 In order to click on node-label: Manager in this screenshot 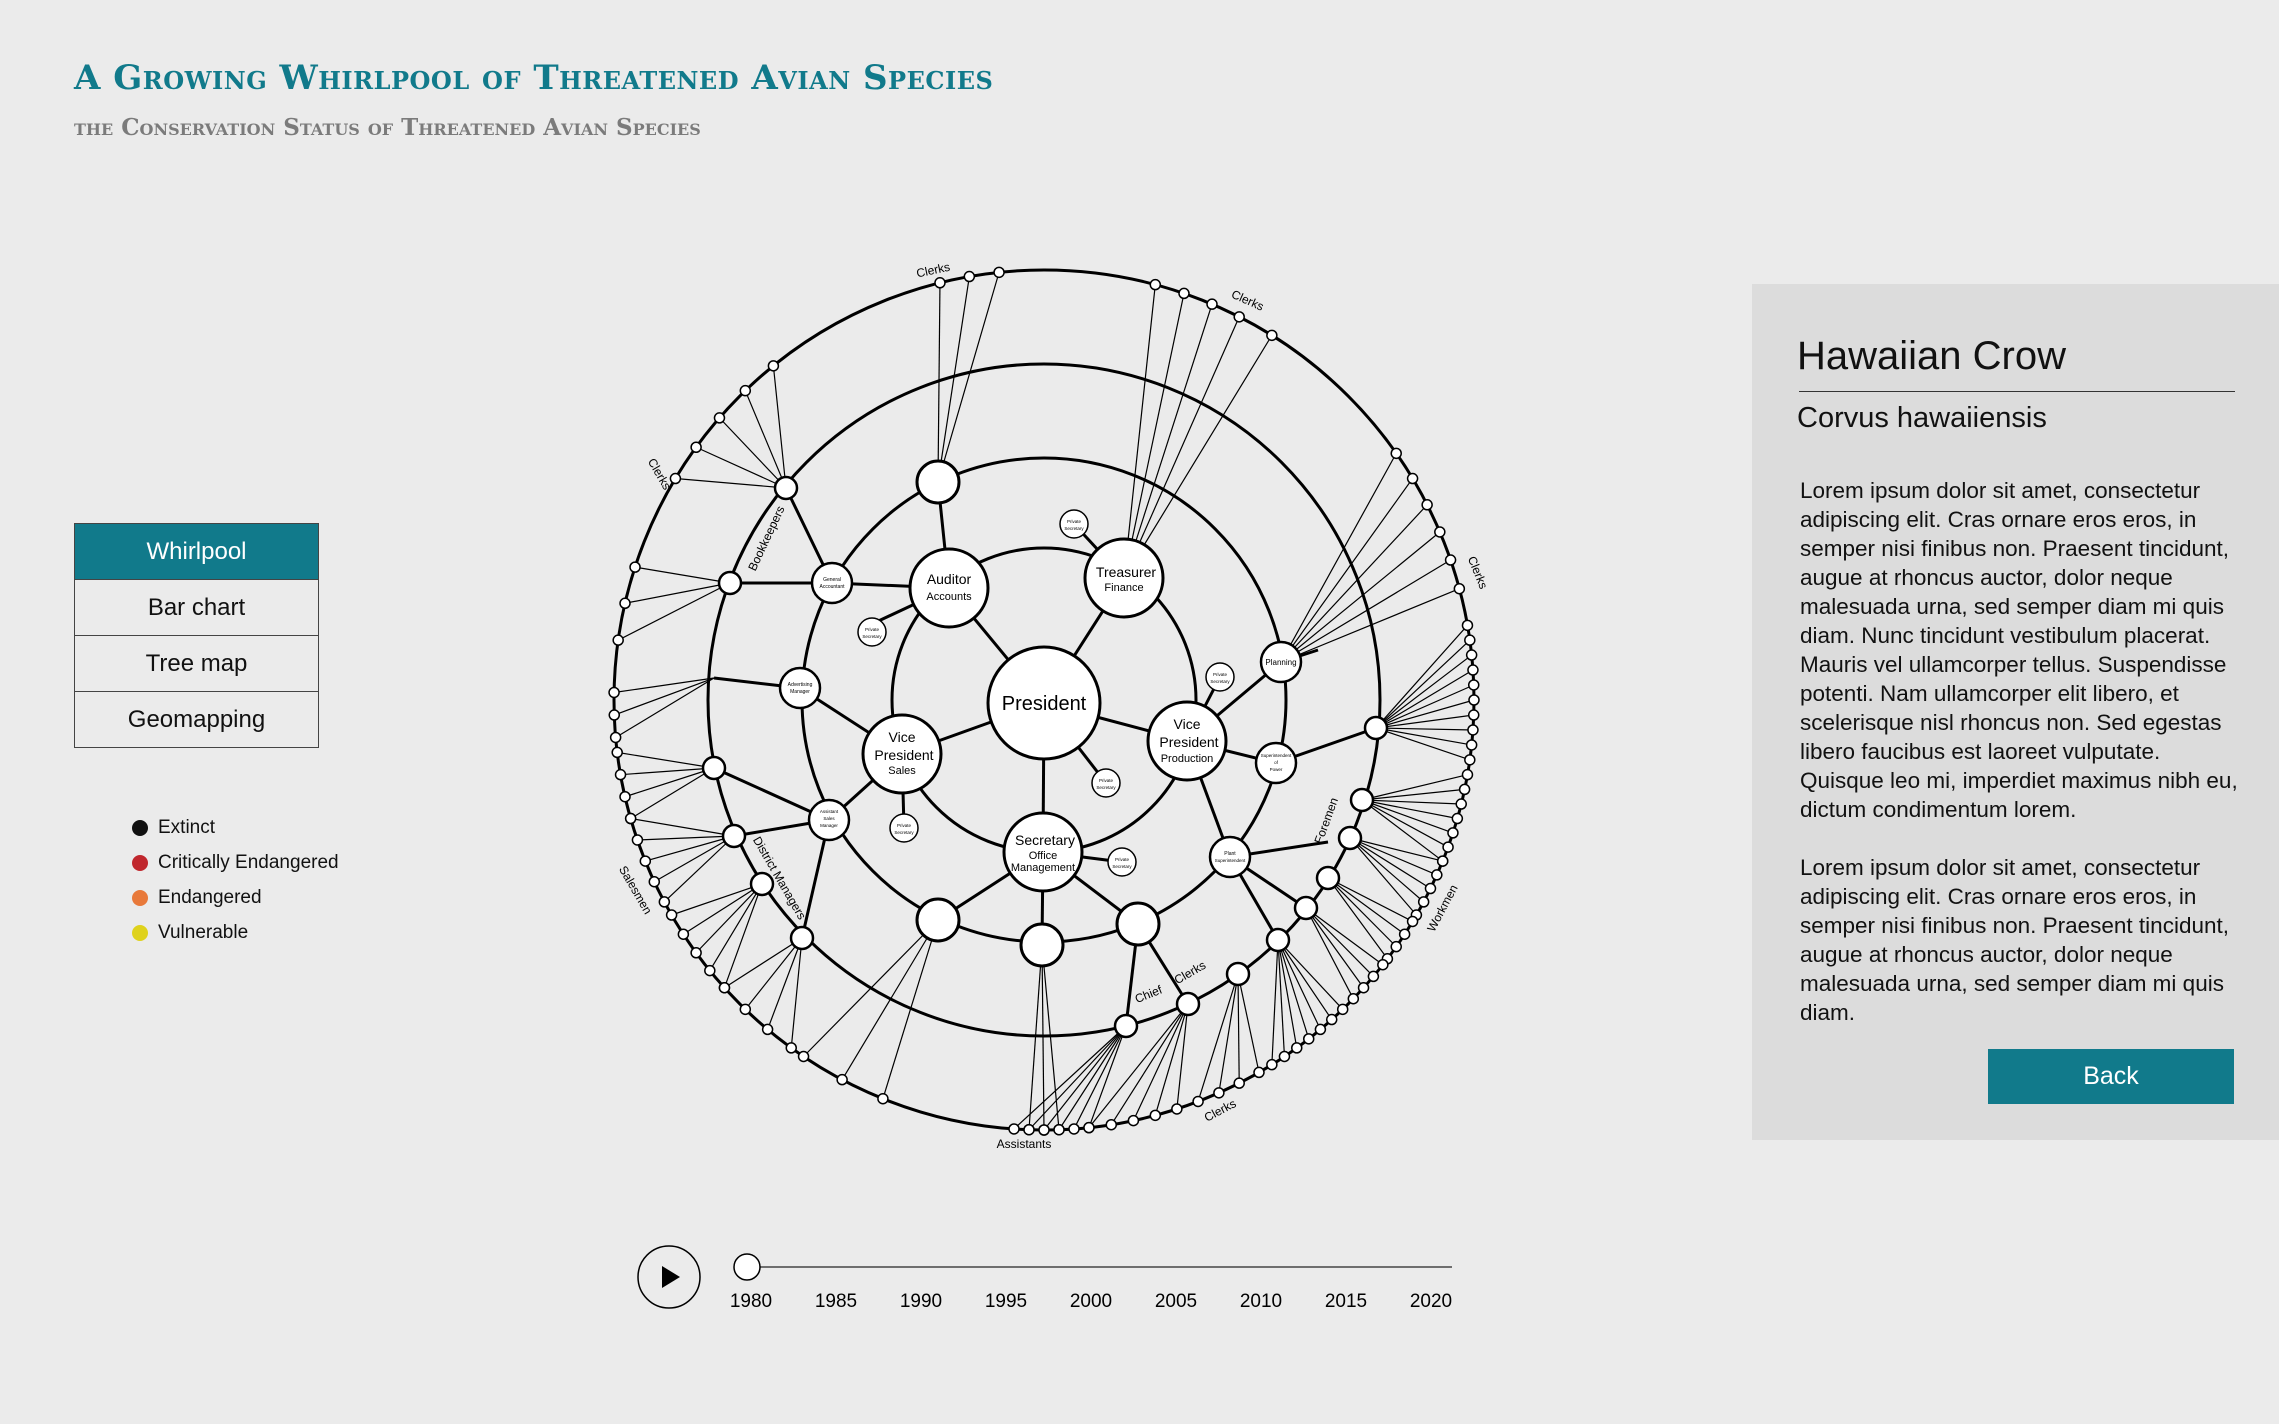, I will do `click(800, 692)`.